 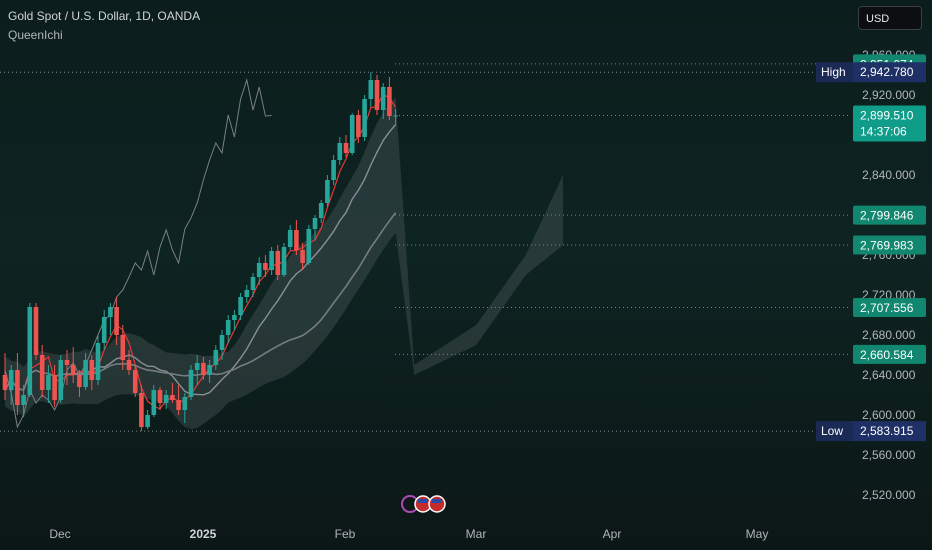 I want to click on time-axis: Dec 2025 Feb Mar Apr May, so click(x=408, y=534).